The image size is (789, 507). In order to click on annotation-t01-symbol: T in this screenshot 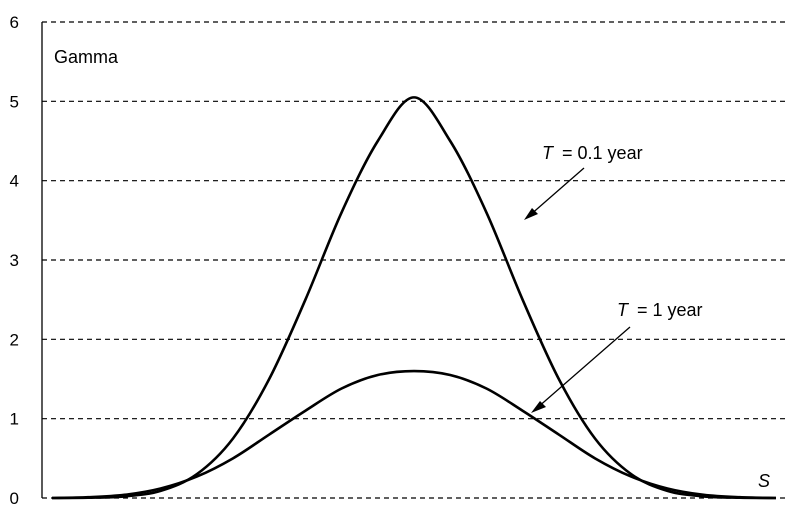, I will do `click(548, 153)`.